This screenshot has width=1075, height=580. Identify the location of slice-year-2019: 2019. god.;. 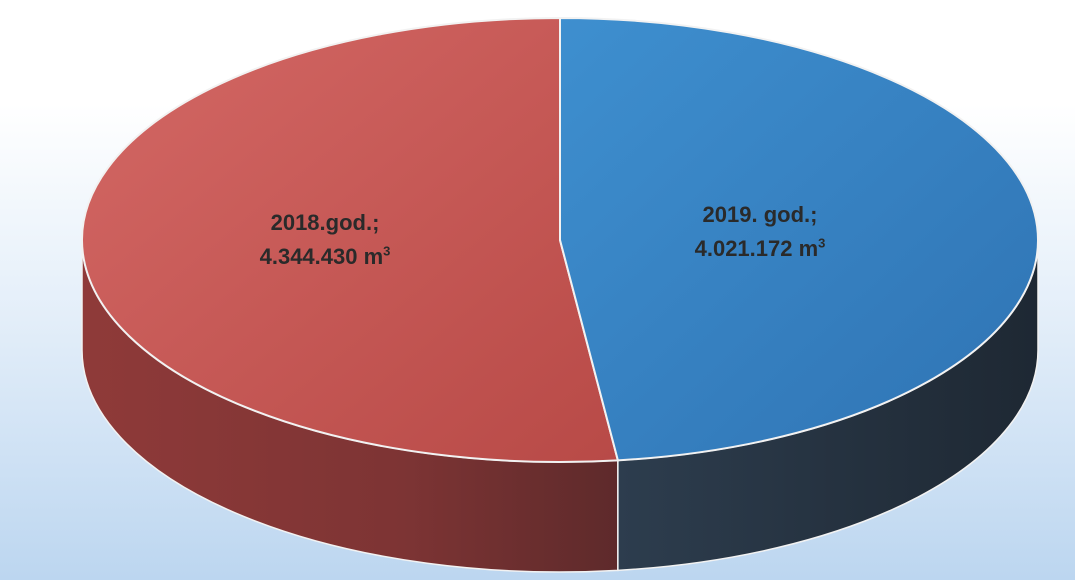
(760, 214).